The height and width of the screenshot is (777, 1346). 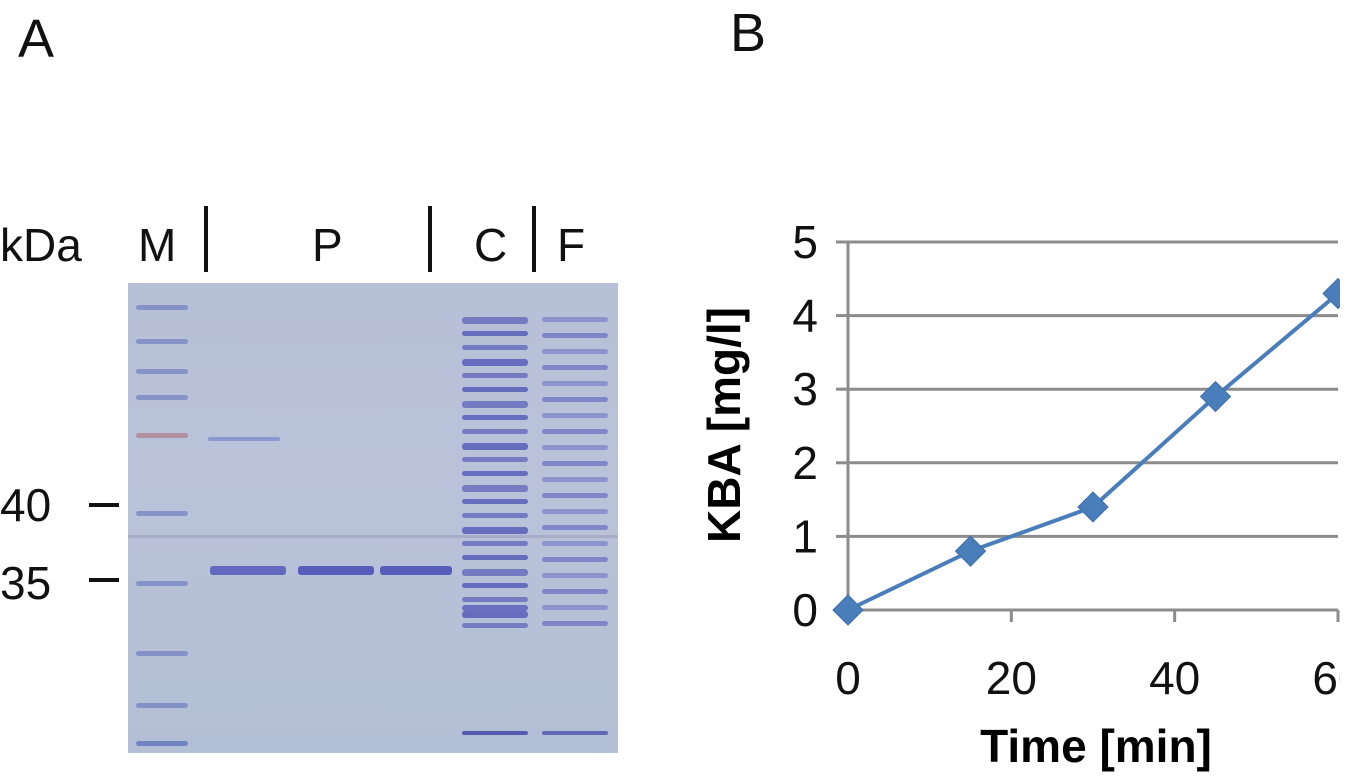 What do you see at coordinates (1011, 678) in the screenshot?
I see `x-tick-label: 20` at bounding box center [1011, 678].